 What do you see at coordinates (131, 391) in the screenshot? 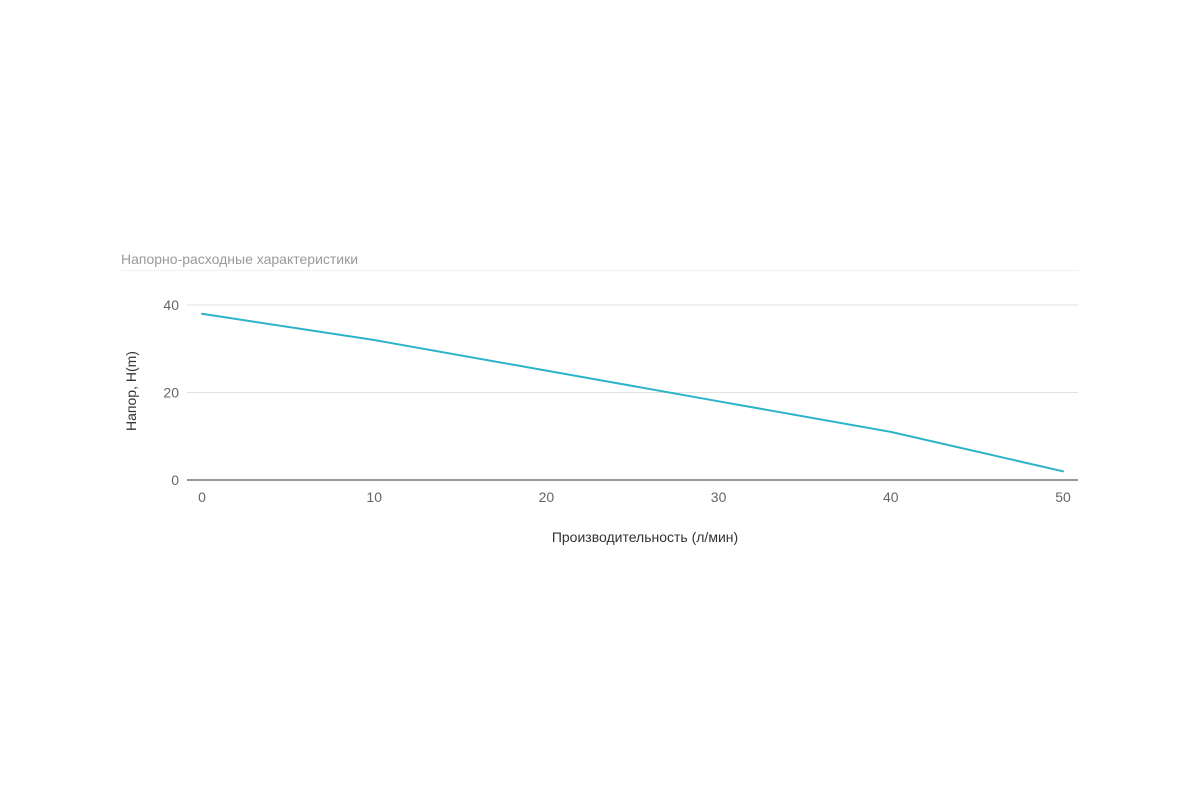
I see `y-axis-label: Напор, H(m)` at bounding box center [131, 391].